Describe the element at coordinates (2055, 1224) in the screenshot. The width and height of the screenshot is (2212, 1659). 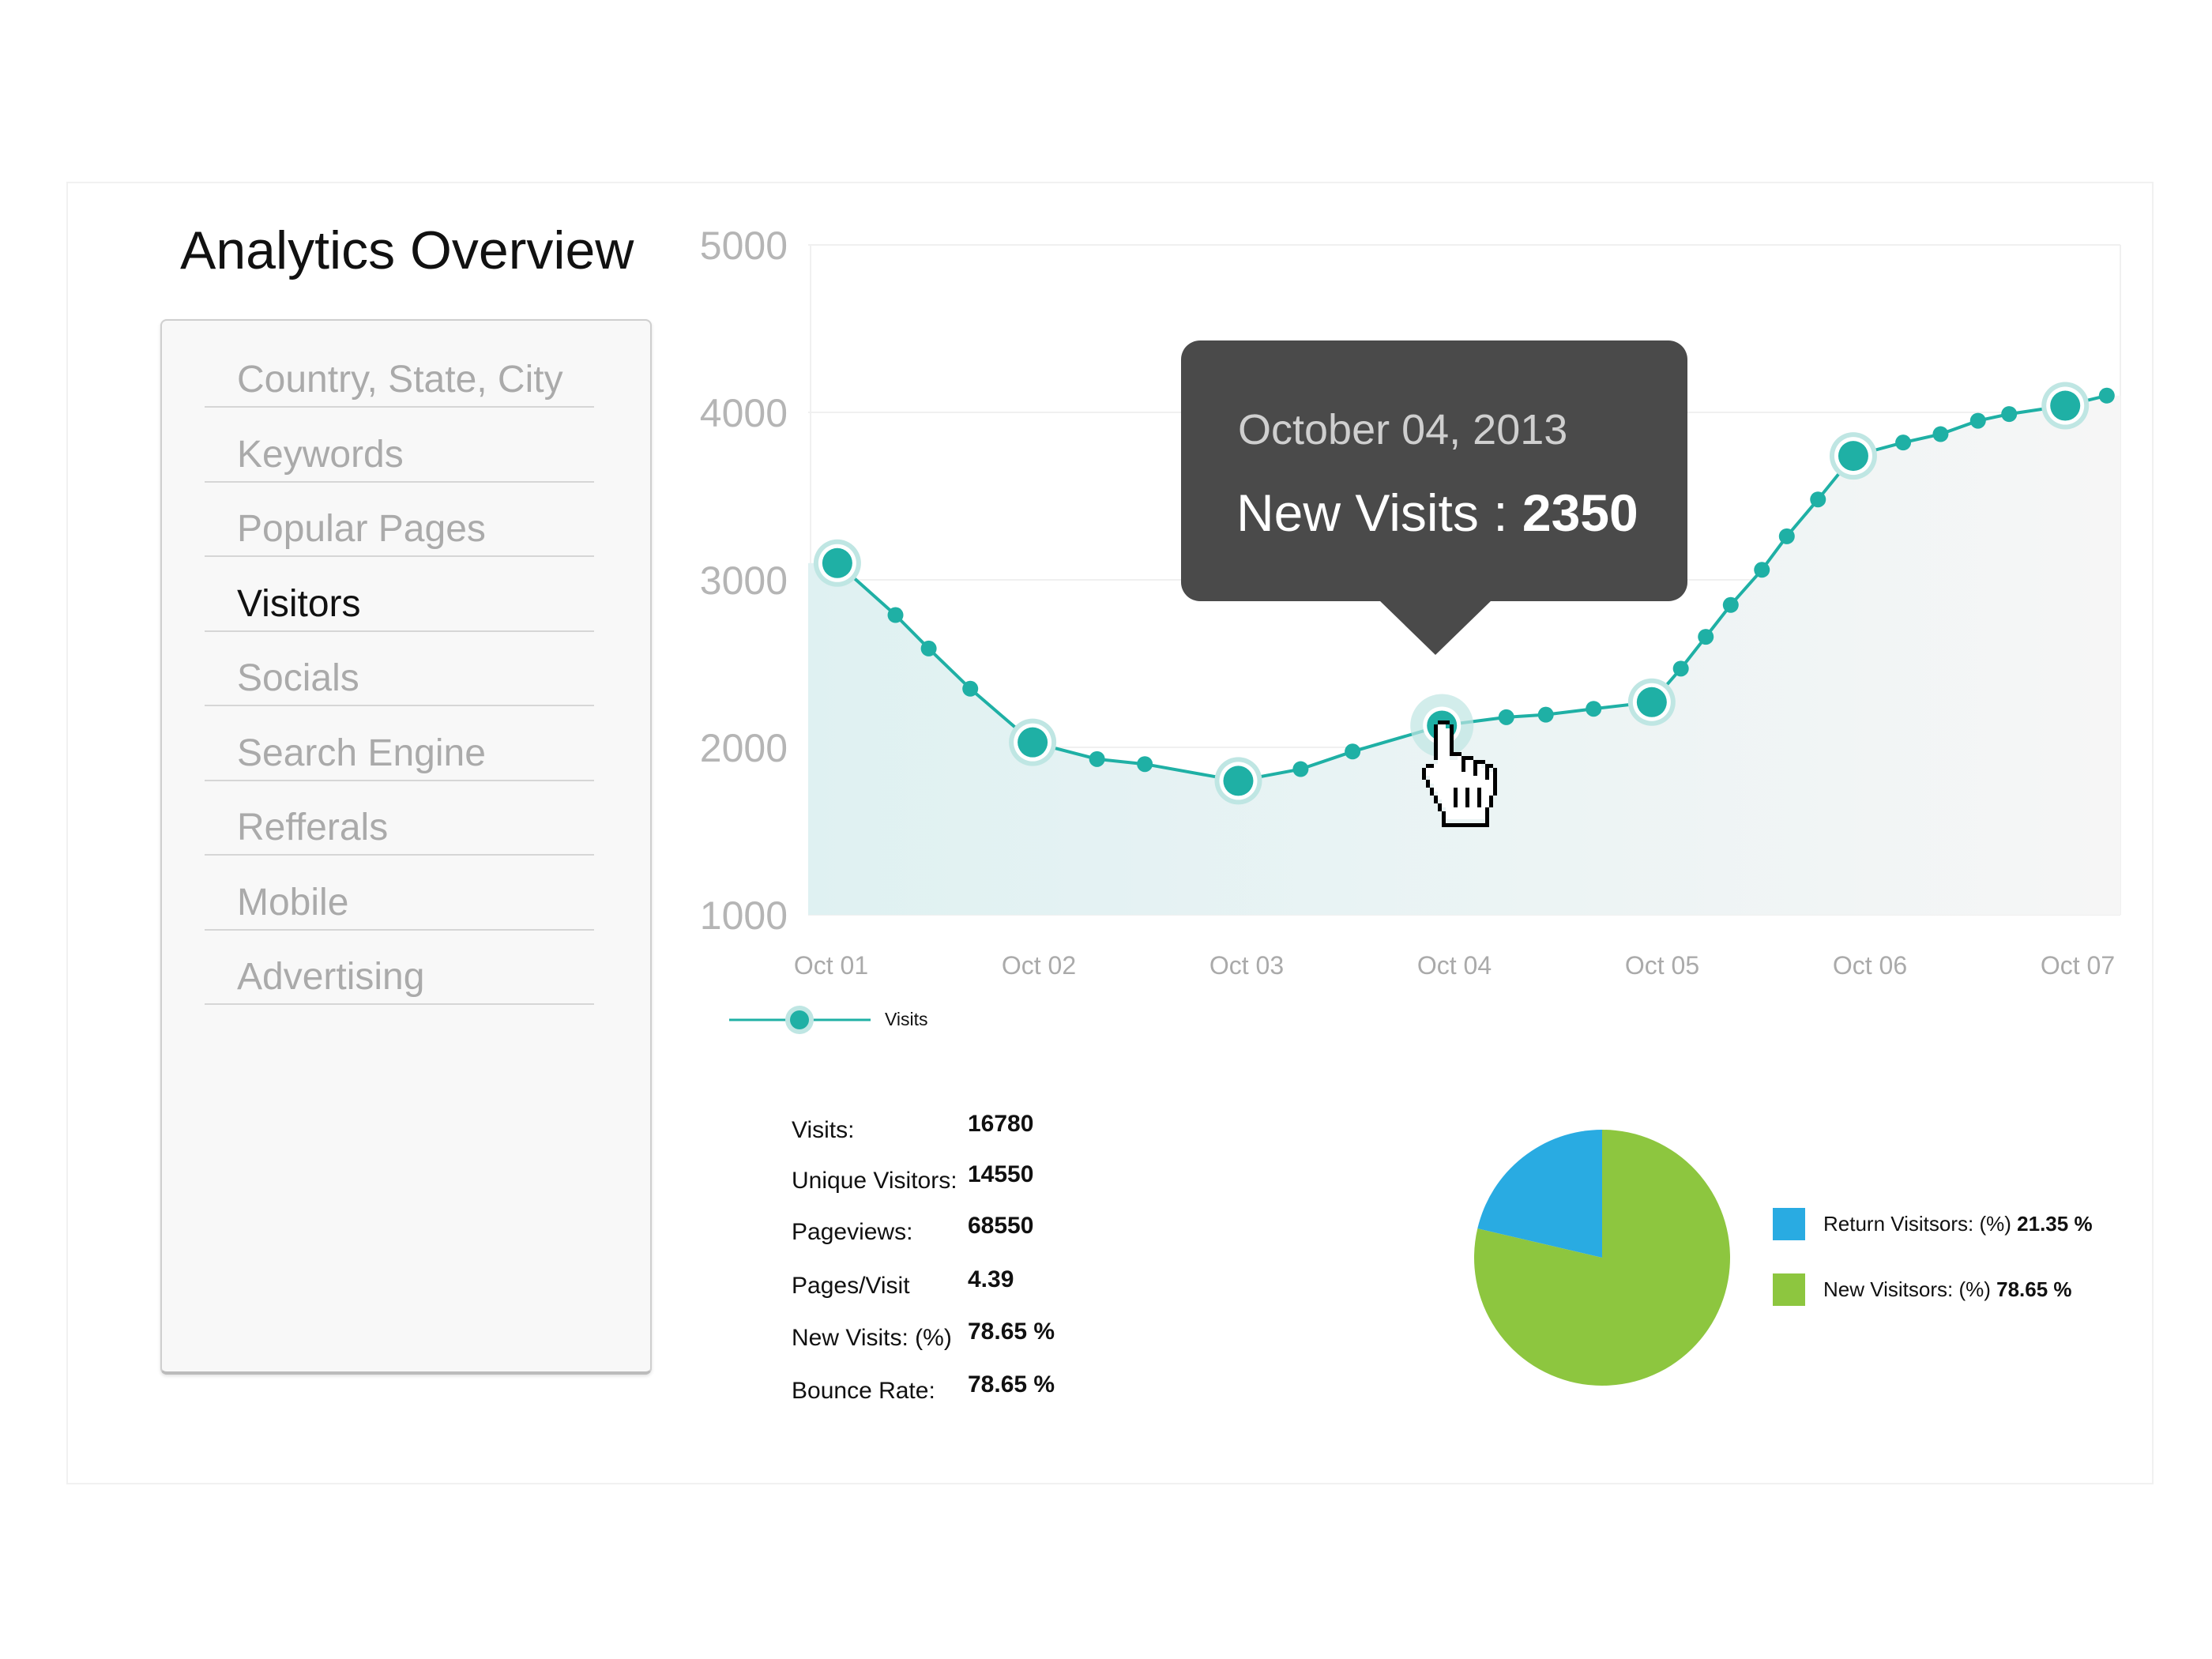
I see `pie-legend-value: 21.35 %` at that location.